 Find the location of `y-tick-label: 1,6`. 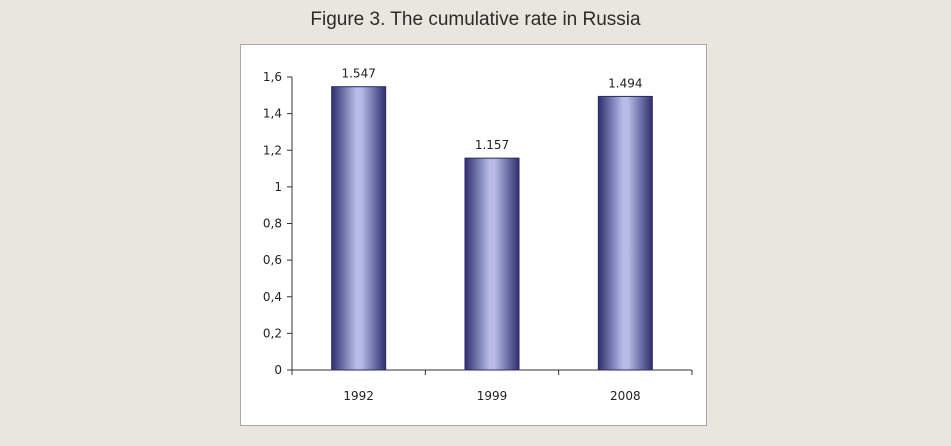

y-tick-label: 1,6 is located at coordinates (272, 77).